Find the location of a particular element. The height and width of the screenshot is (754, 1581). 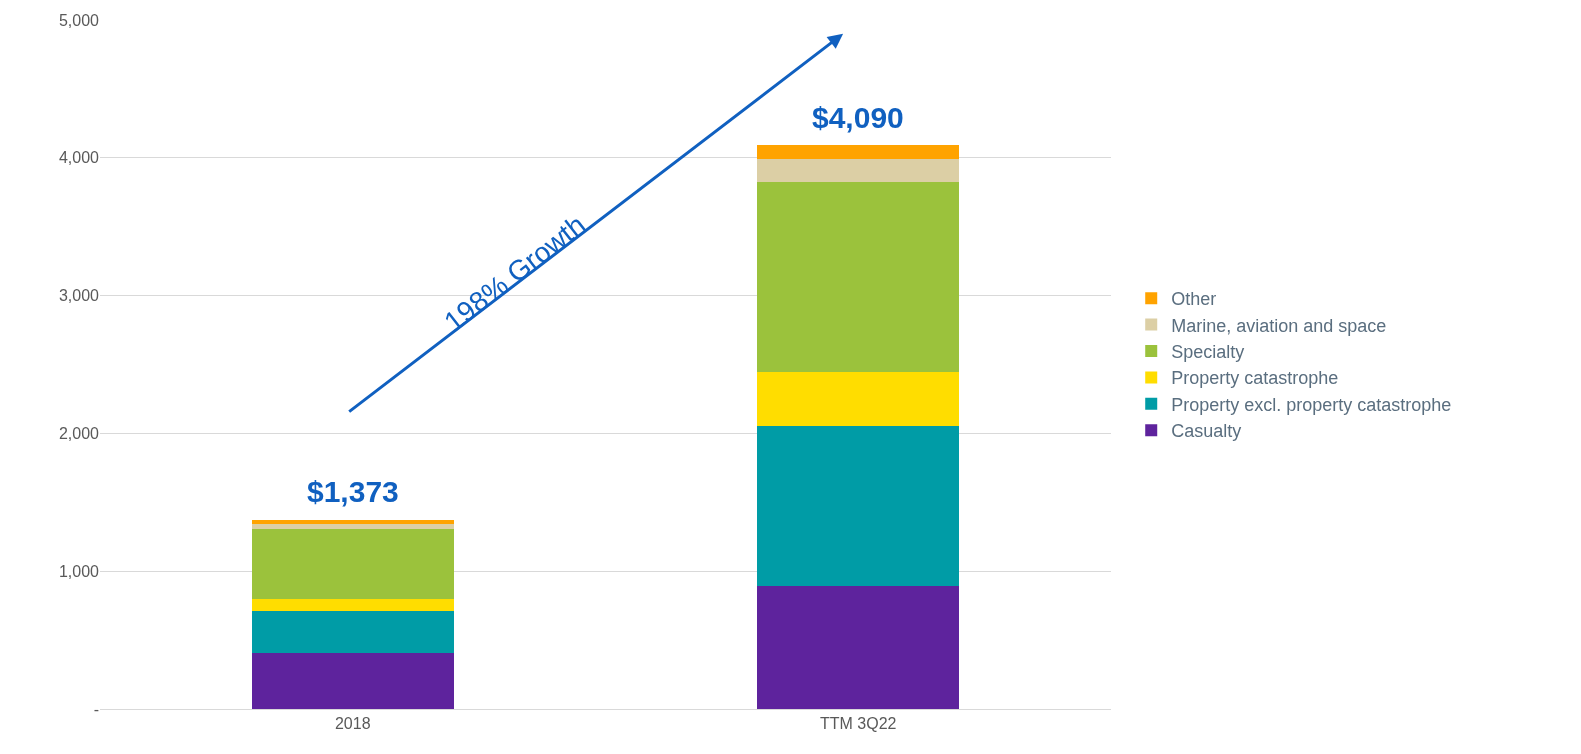

legend-label: Property excl. property catastrophe is located at coordinates (1311, 404).